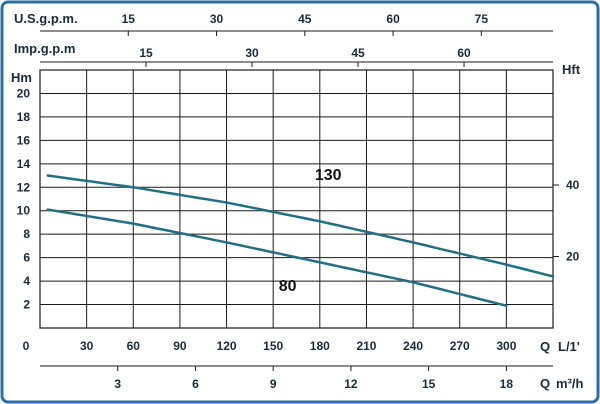 The width and height of the screenshot is (600, 404). I want to click on hm-tick-label: 4, so click(26, 281).